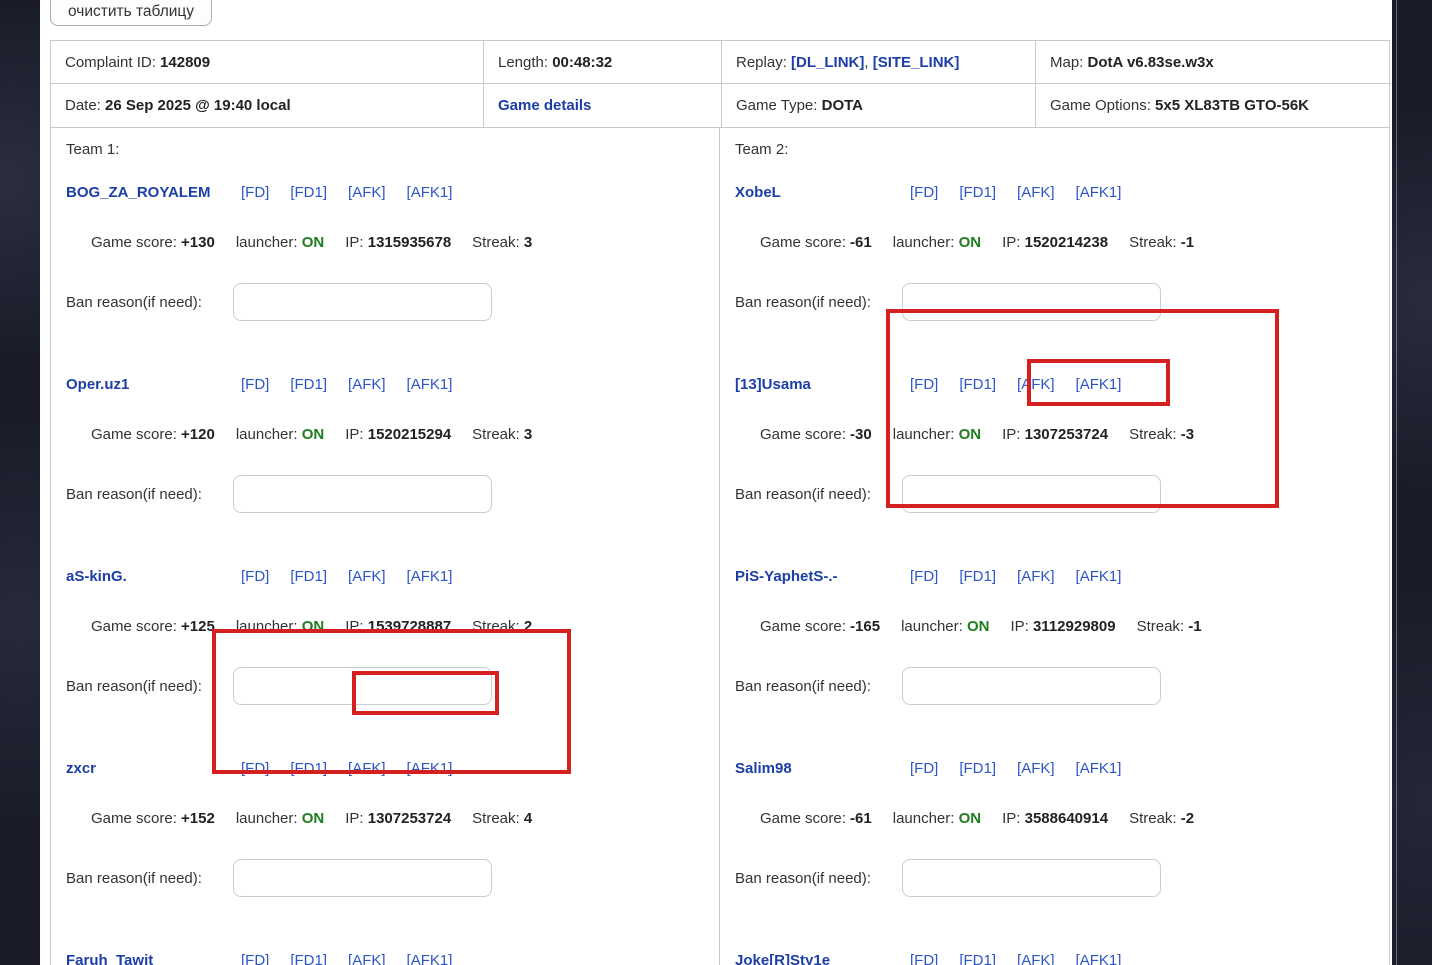 Image resolution: width=1432 pixels, height=965 pixels. Describe the element at coordinates (1187, 242) in the screenshot. I see `streak-value: -1` at that location.